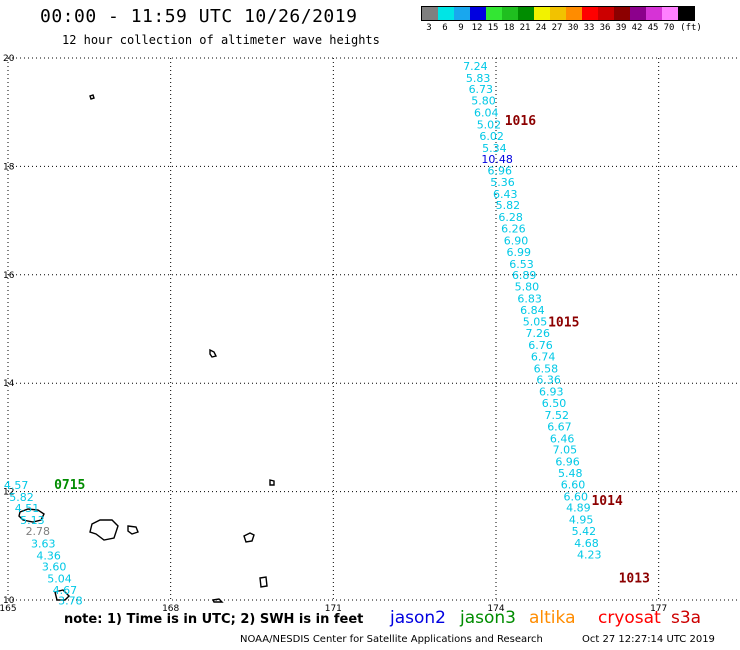  Describe the element at coordinates (535, 322) in the screenshot. I see `swh-value: 5.05` at that location.